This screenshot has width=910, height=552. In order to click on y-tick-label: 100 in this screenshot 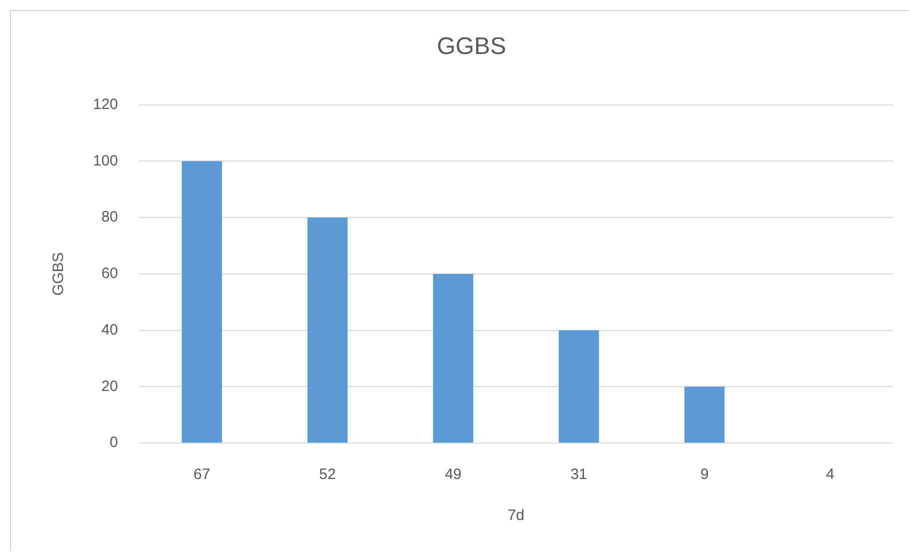, I will do `click(105, 161)`.